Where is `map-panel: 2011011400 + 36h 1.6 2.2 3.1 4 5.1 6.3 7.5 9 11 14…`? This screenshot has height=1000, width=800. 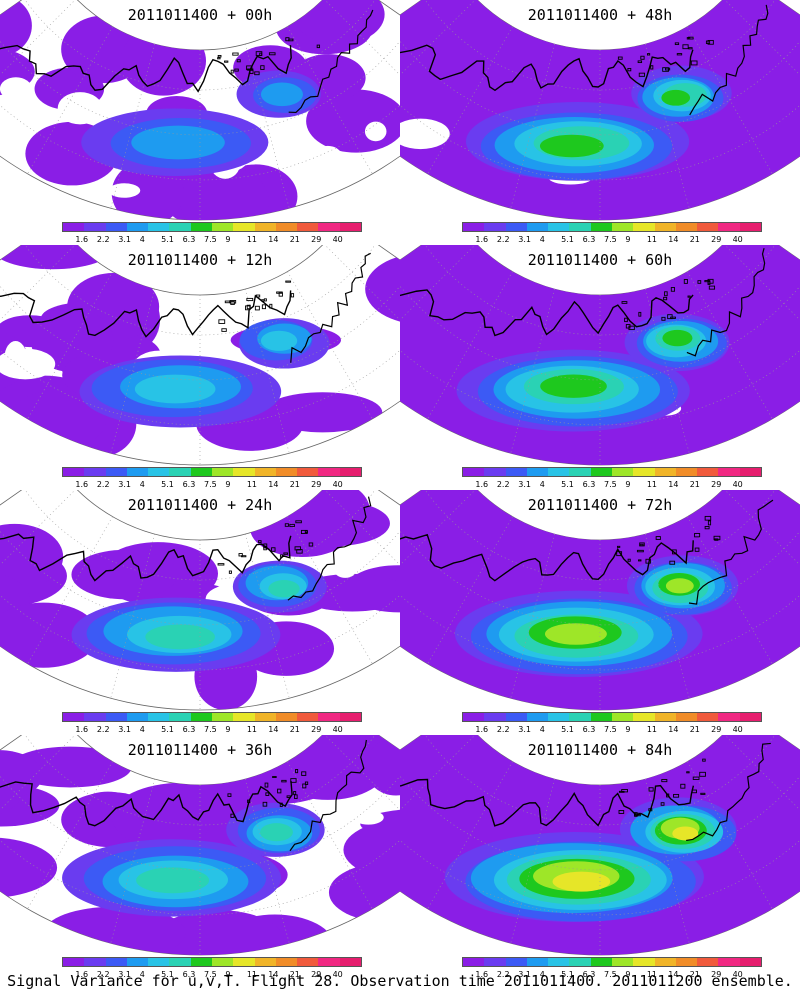 map-panel: 2011011400 + 36h 1.6 2.2 3.1 4 5.1 6.3 7.5 9 11 14… is located at coordinates (200, 857).